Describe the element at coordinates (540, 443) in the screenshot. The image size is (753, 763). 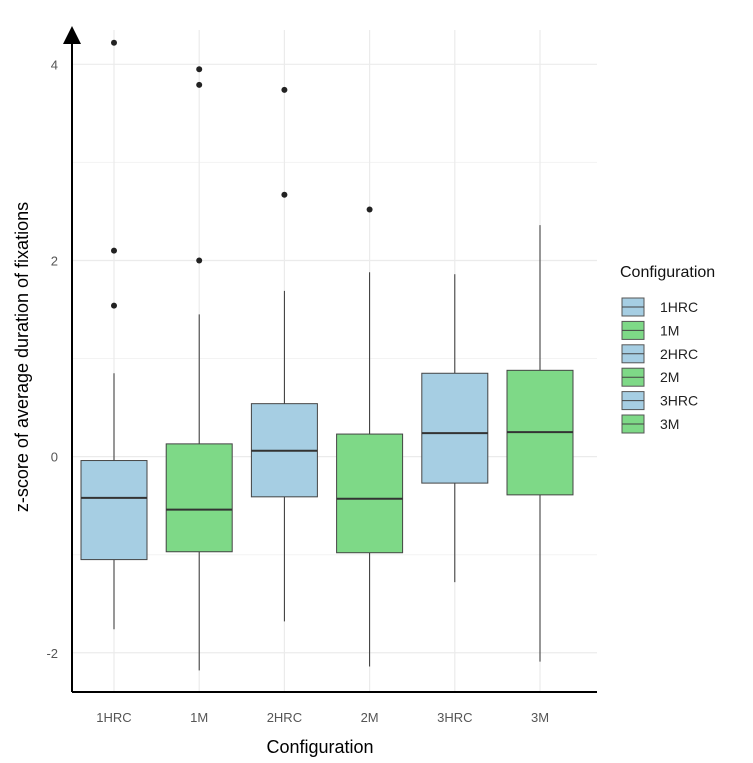
I see `box-3M` at that location.